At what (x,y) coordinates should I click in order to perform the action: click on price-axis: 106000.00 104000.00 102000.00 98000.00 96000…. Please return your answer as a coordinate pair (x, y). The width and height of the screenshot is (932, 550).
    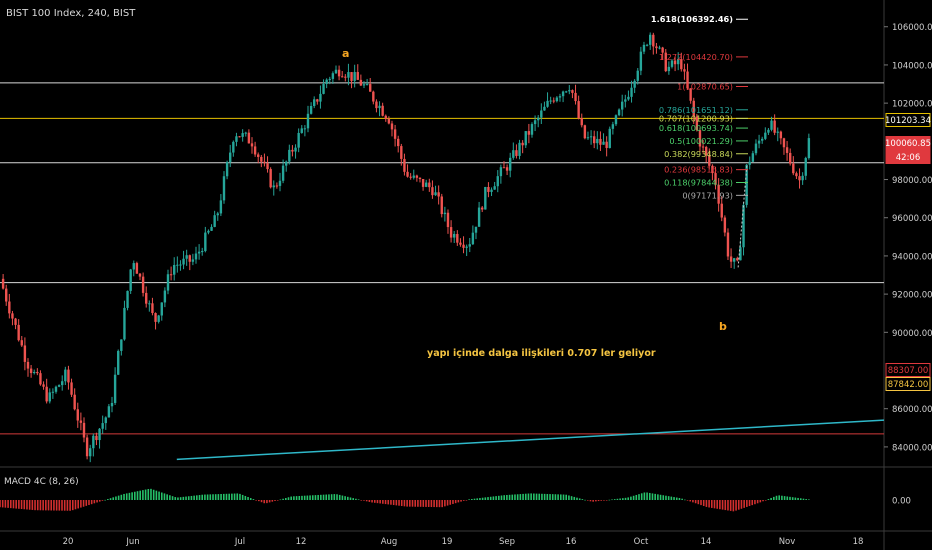
    Looking at the image, I should click on (908, 238).